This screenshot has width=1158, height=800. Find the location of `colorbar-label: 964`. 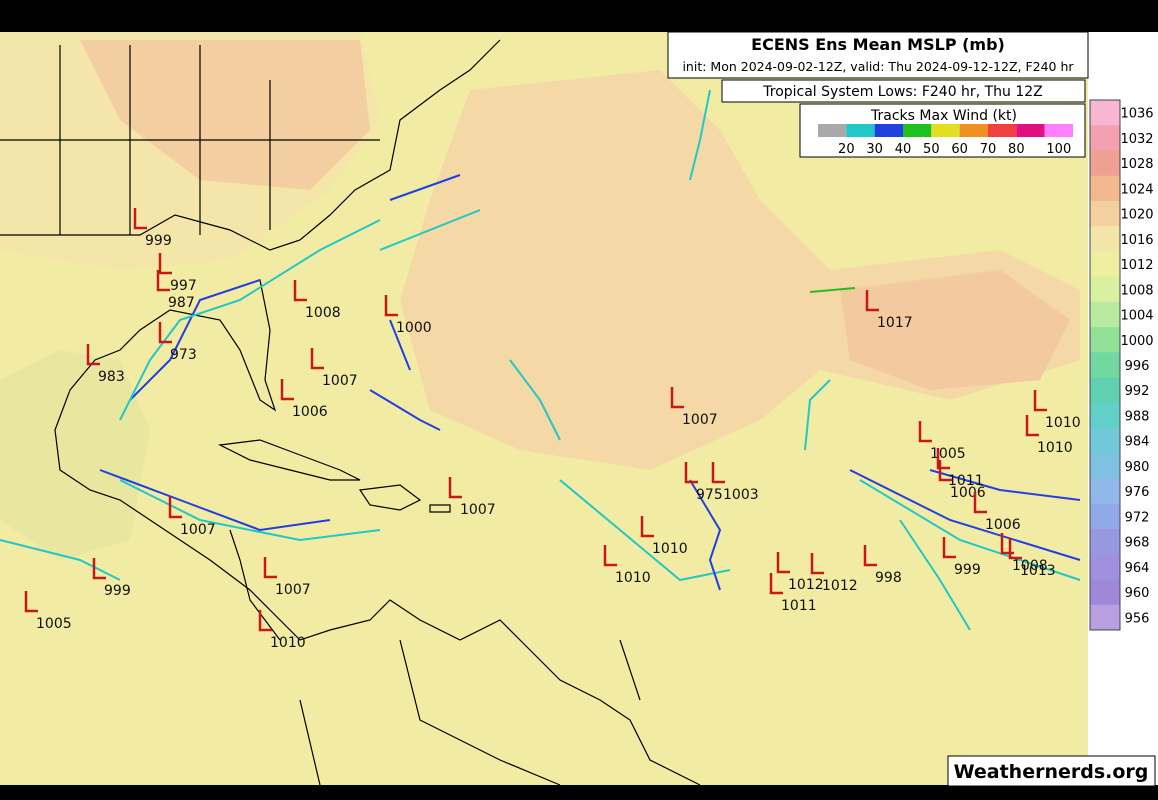

colorbar-label: 964 is located at coordinates (1137, 568).